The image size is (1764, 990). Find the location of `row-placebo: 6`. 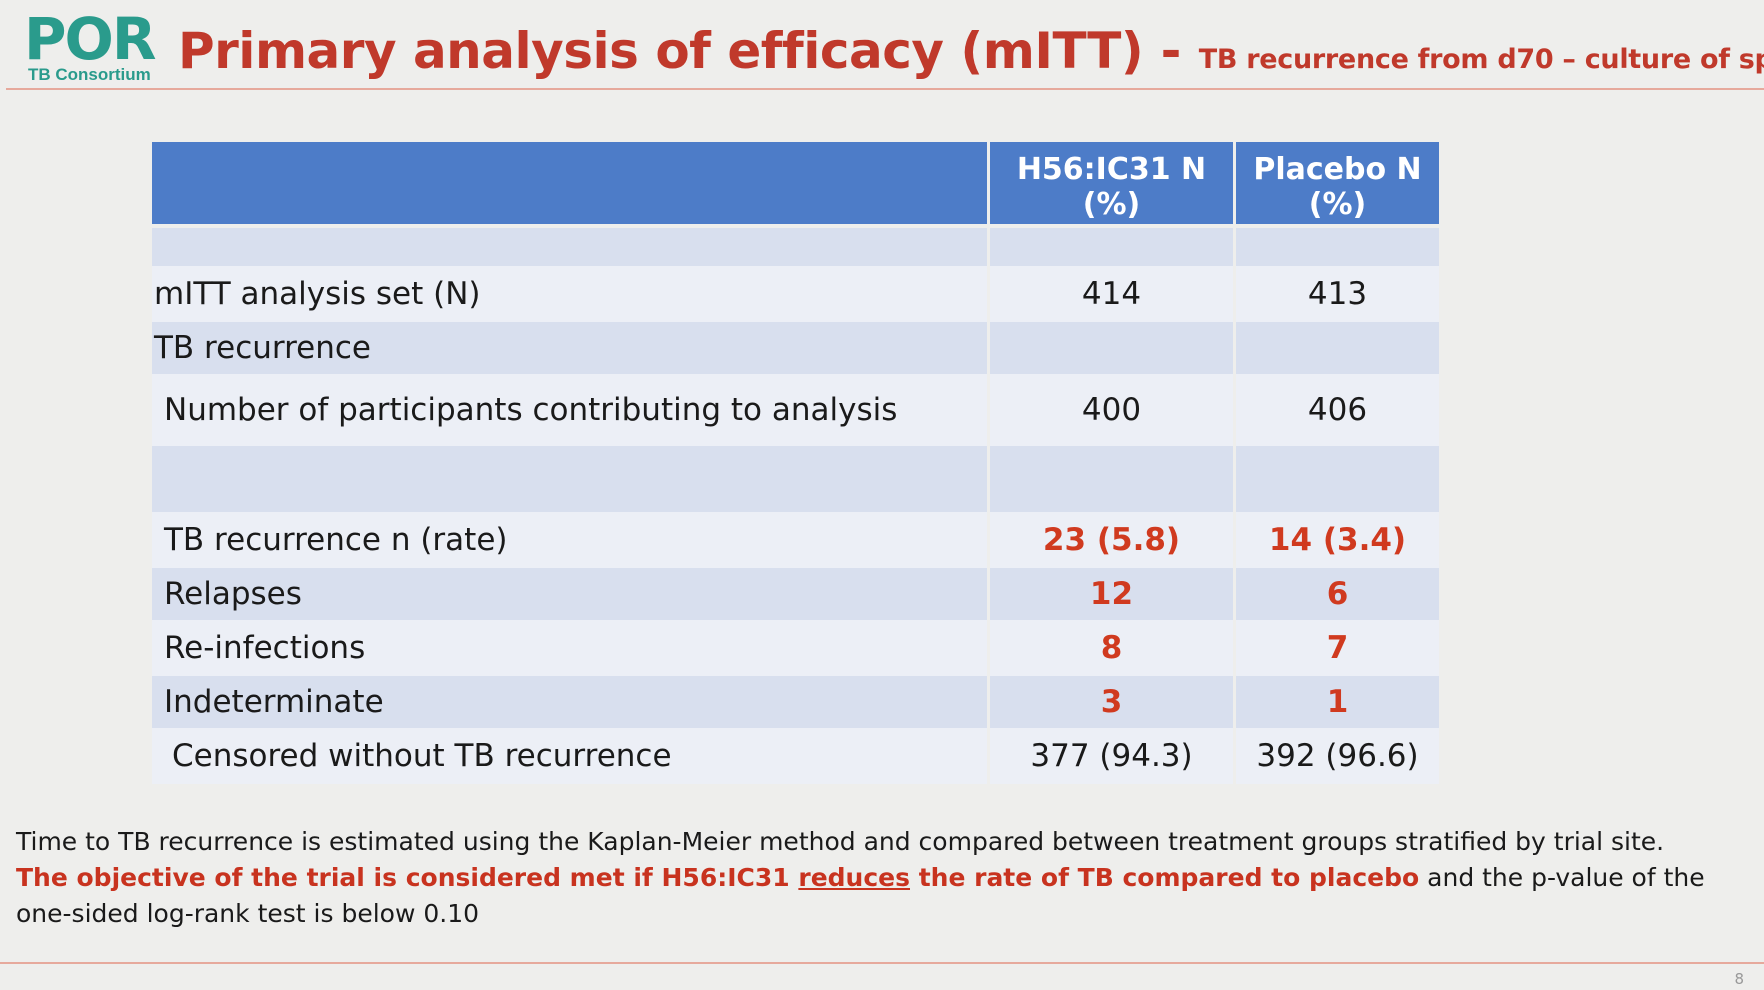

row-placebo: 6 is located at coordinates (1336, 594).